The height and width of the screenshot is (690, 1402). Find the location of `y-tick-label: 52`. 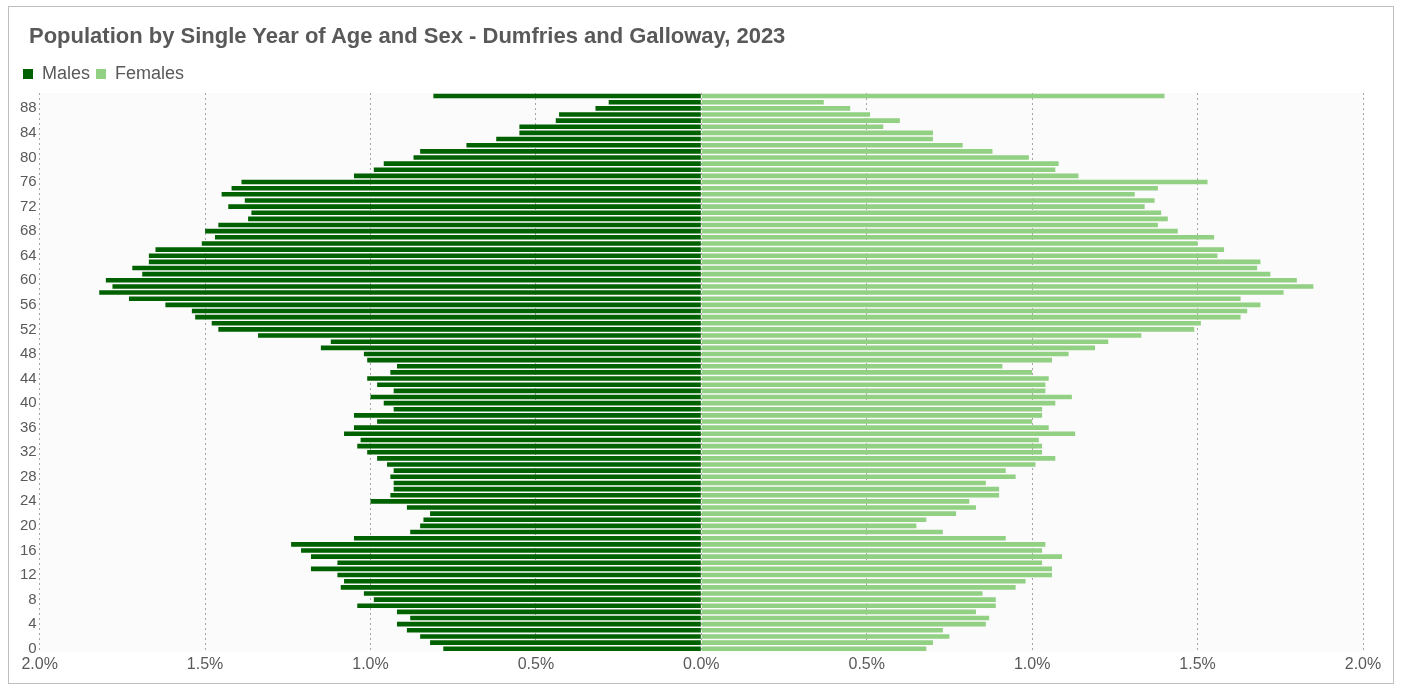

y-tick-label: 52 is located at coordinates (28, 328).